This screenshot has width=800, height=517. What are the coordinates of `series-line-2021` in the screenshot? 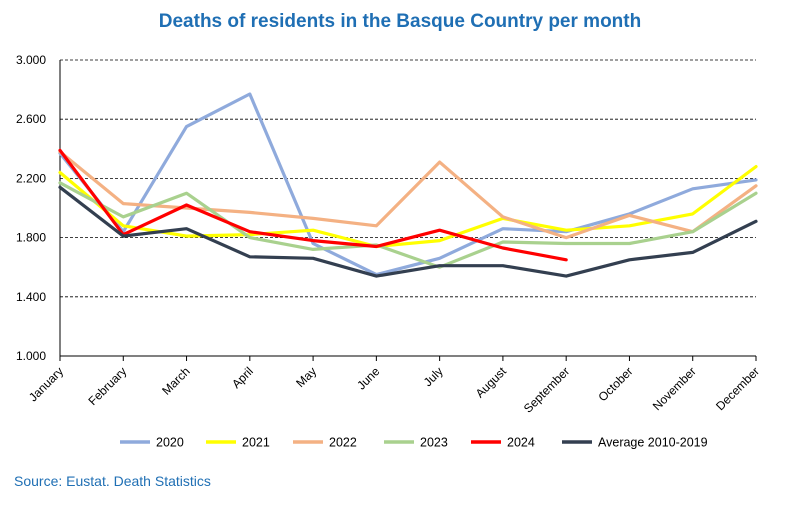 It's located at (408, 207).